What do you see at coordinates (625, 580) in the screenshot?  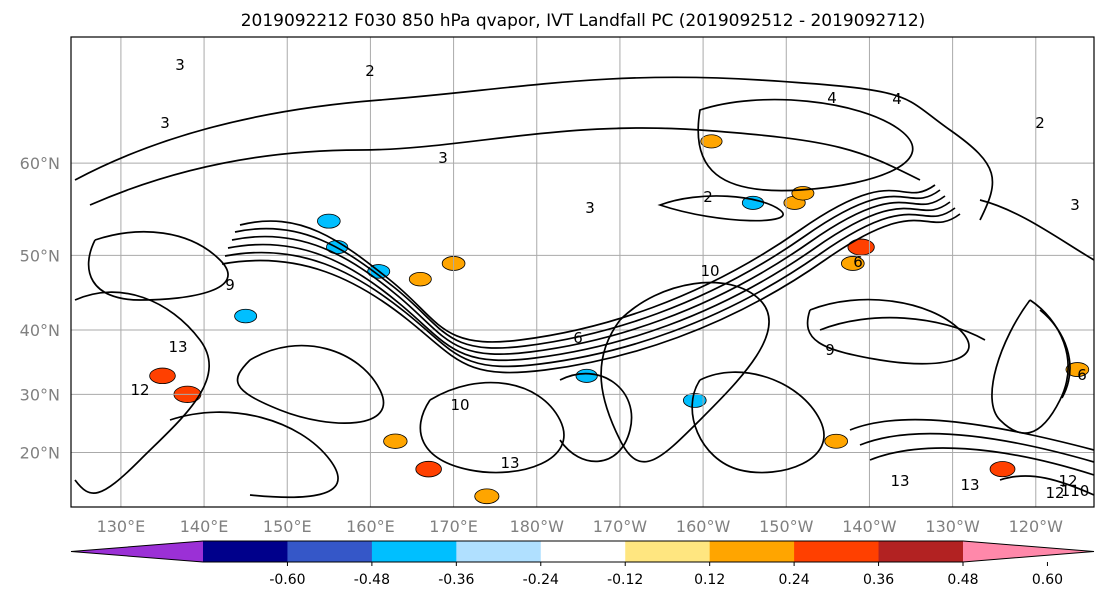 I see `colorbar-tick-label: -0.12` at bounding box center [625, 580].